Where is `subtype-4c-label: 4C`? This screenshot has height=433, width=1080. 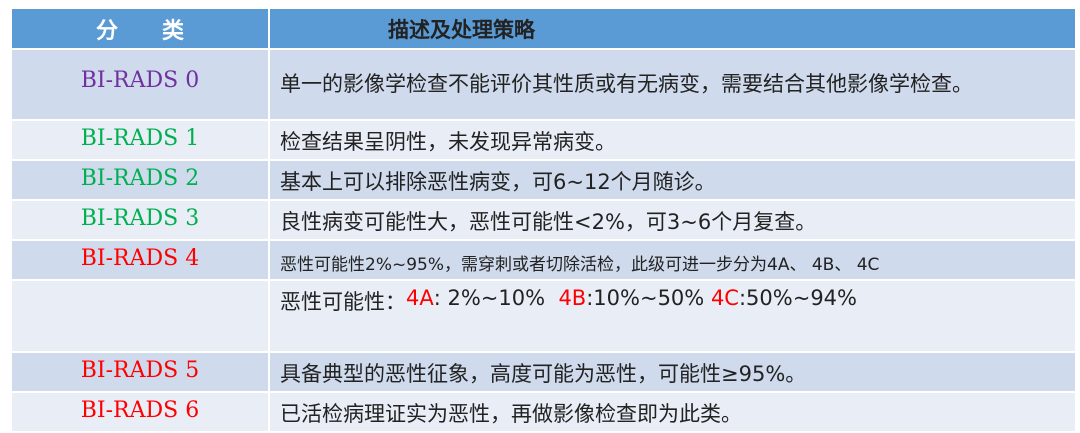 subtype-4c-label: 4C is located at coordinates (724, 298).